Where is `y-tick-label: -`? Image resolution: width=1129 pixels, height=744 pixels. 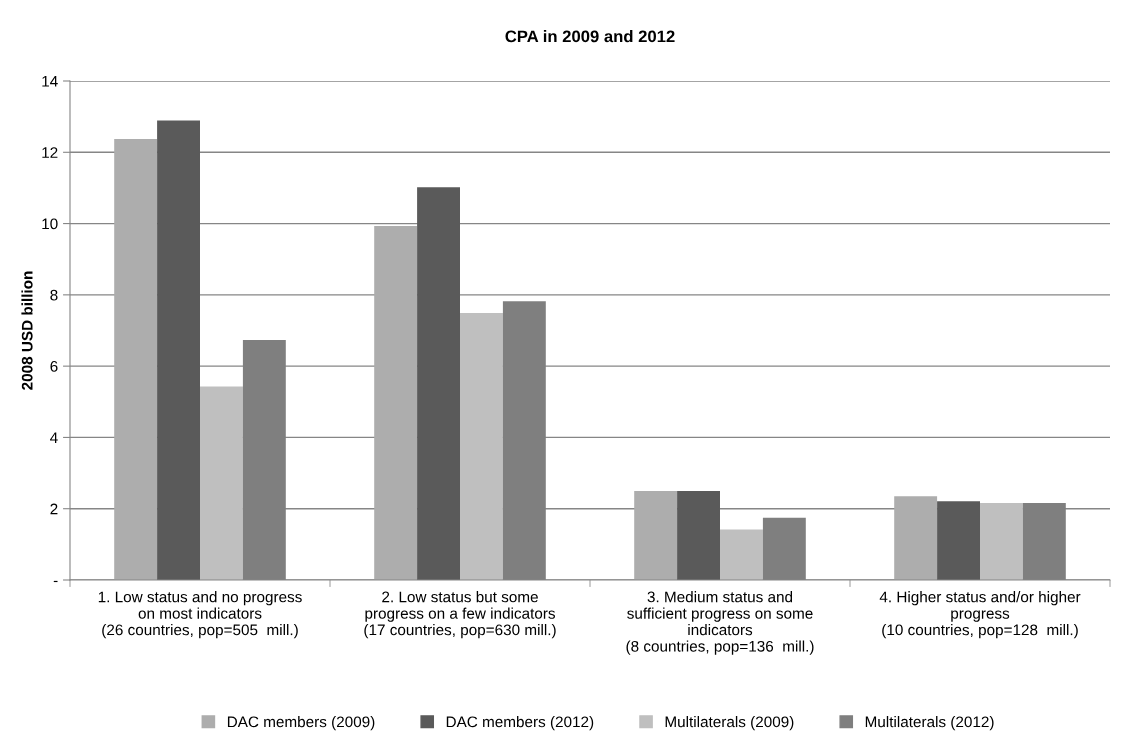 y-tick-label: - is located at coordinates (55, 581).